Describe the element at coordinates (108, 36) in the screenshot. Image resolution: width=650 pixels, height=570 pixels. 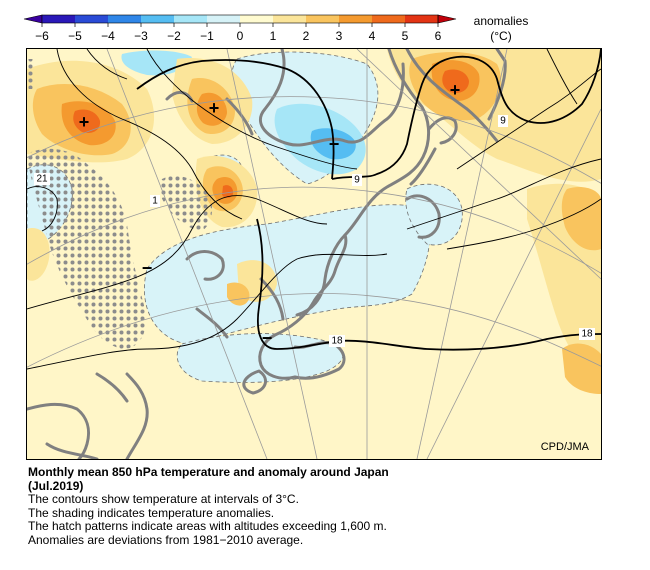
I see `colorbar-tick-label: −4` at that location.